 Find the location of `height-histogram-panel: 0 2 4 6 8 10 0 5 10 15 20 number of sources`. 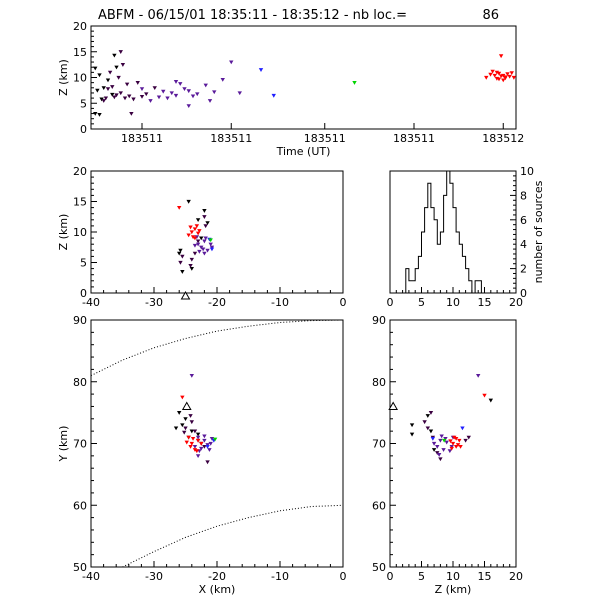

height-histogram-panel: 0 2 4 6 8 10 0 5 10 15 20 number of sources is located at coordinates (466, 237).